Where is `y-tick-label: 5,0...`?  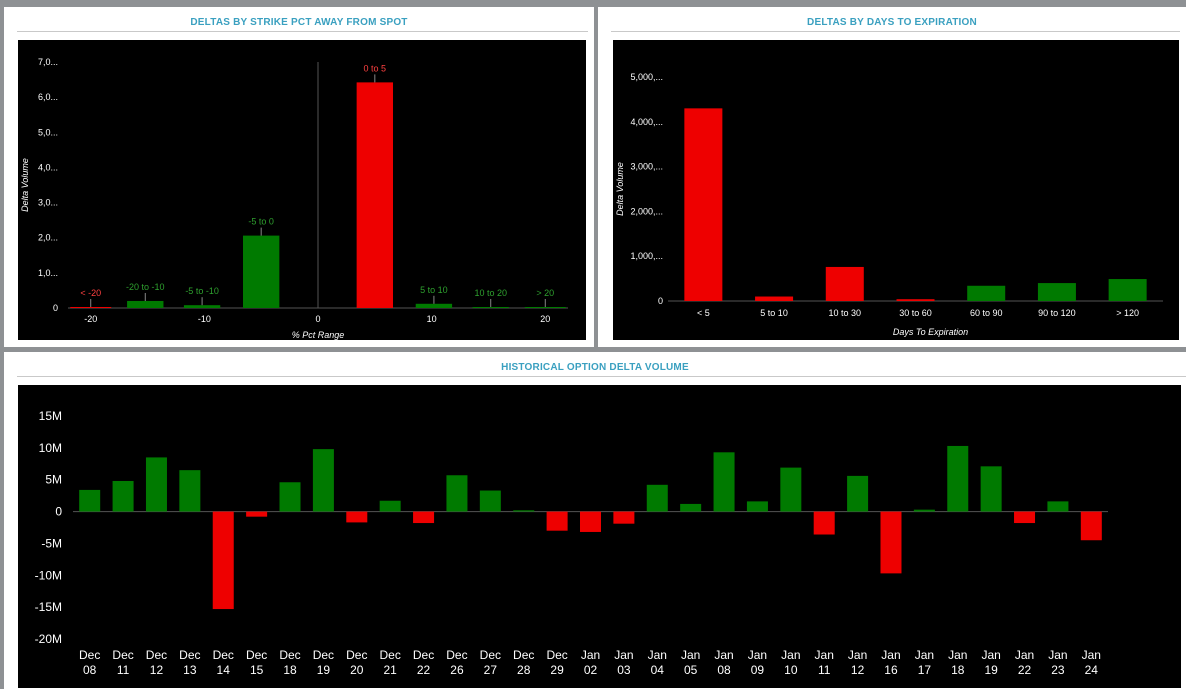
y-tick-label: 5,0... is located at coordinates (48, 132).